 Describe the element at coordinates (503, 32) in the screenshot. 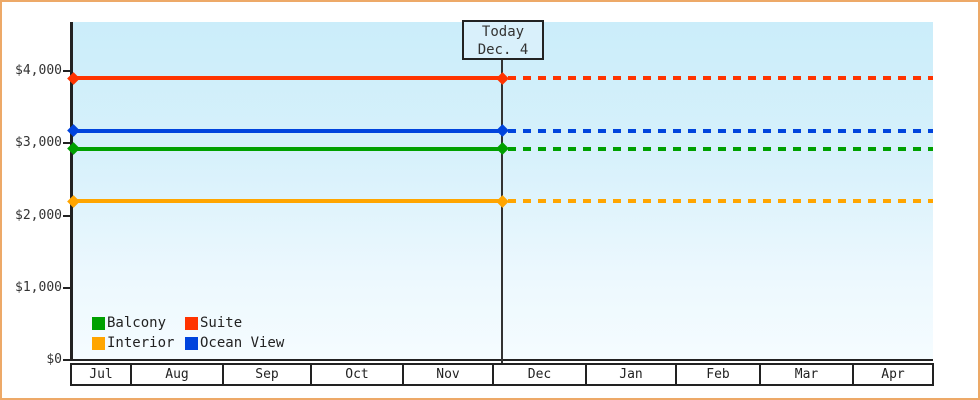

I see `today-label-line1: Today` at that location.